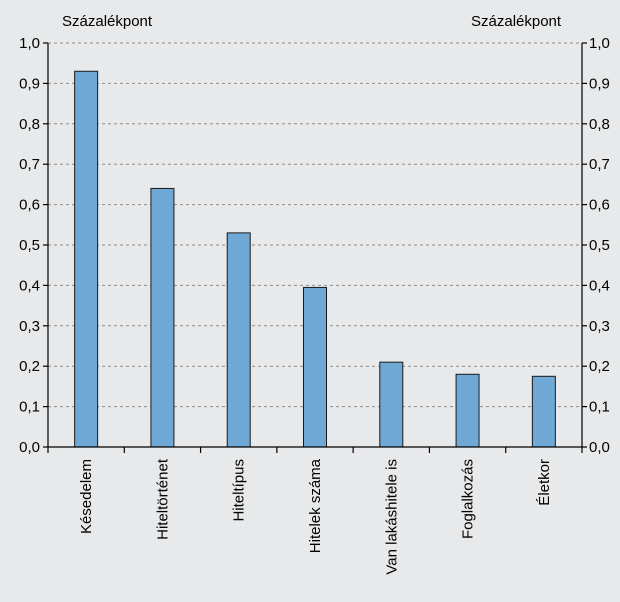  Describe the element at coordinates (599, 326) in the screenshot. I see `right-tick-label: 0,3` at that location.